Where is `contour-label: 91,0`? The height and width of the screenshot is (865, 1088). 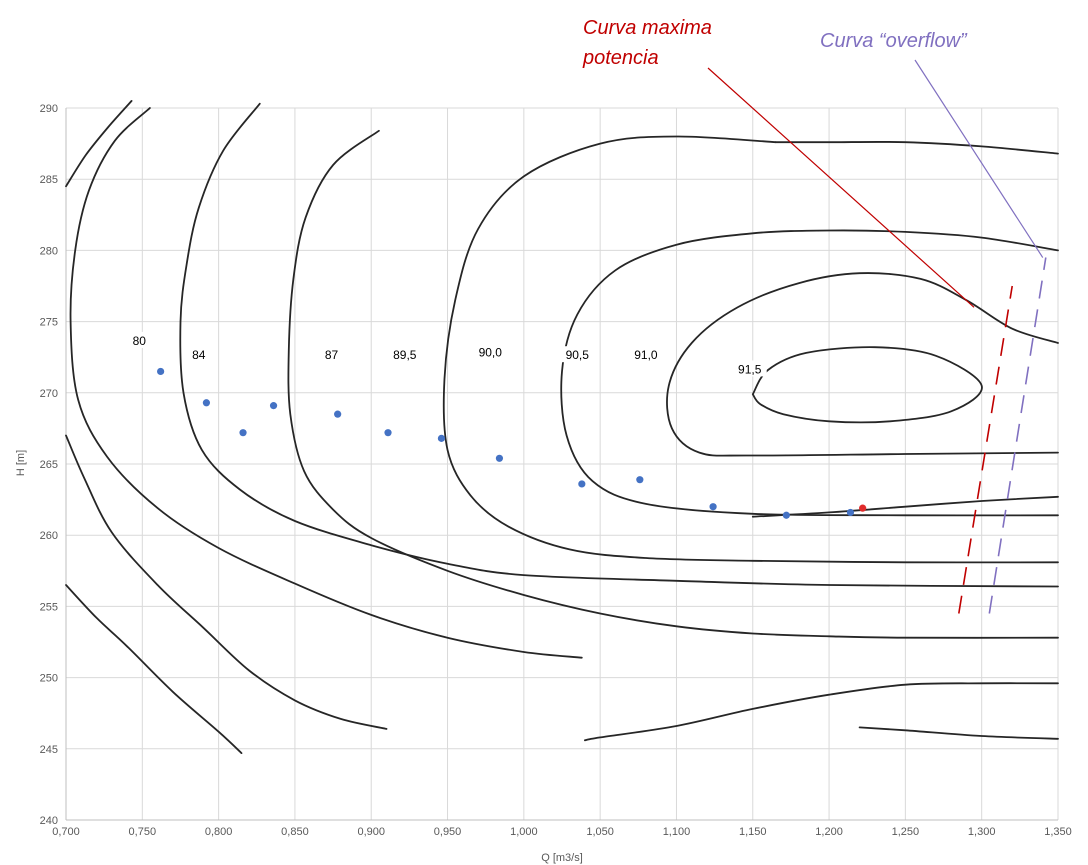
contour-label: 91,0 is located at coordinates (646, 355).